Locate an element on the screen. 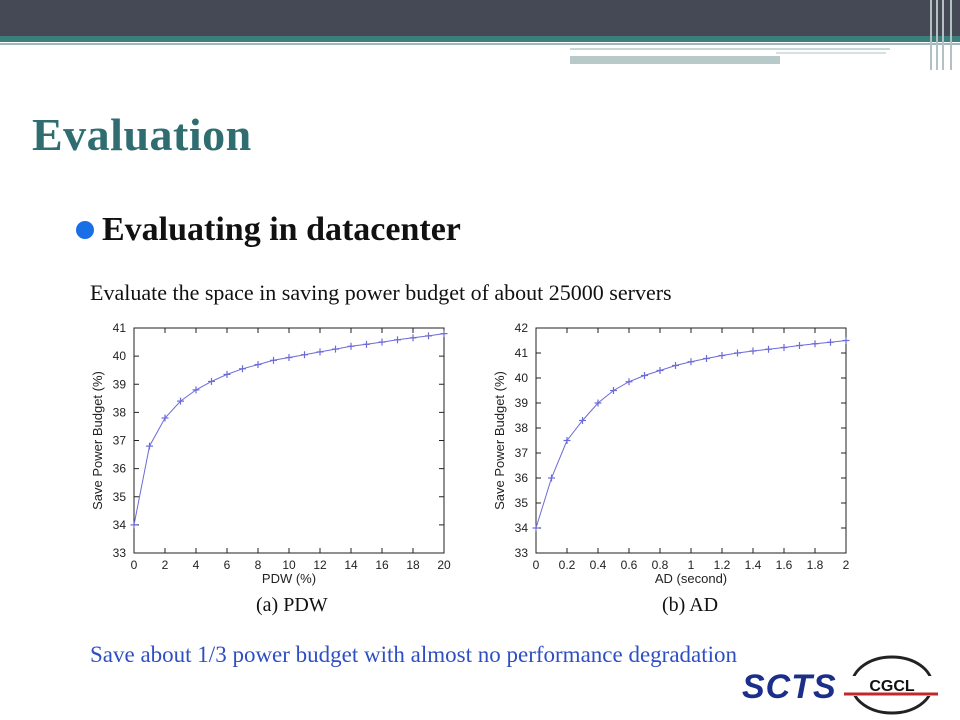  header-stripe is located at coordinates (480, 39).